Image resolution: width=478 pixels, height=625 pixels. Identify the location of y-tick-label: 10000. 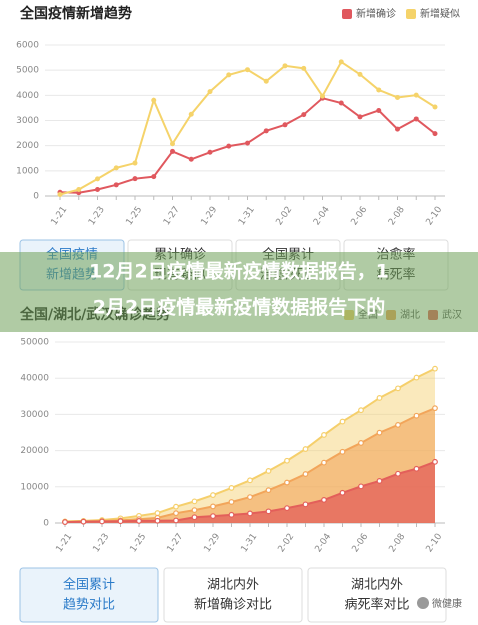
(34, 487).